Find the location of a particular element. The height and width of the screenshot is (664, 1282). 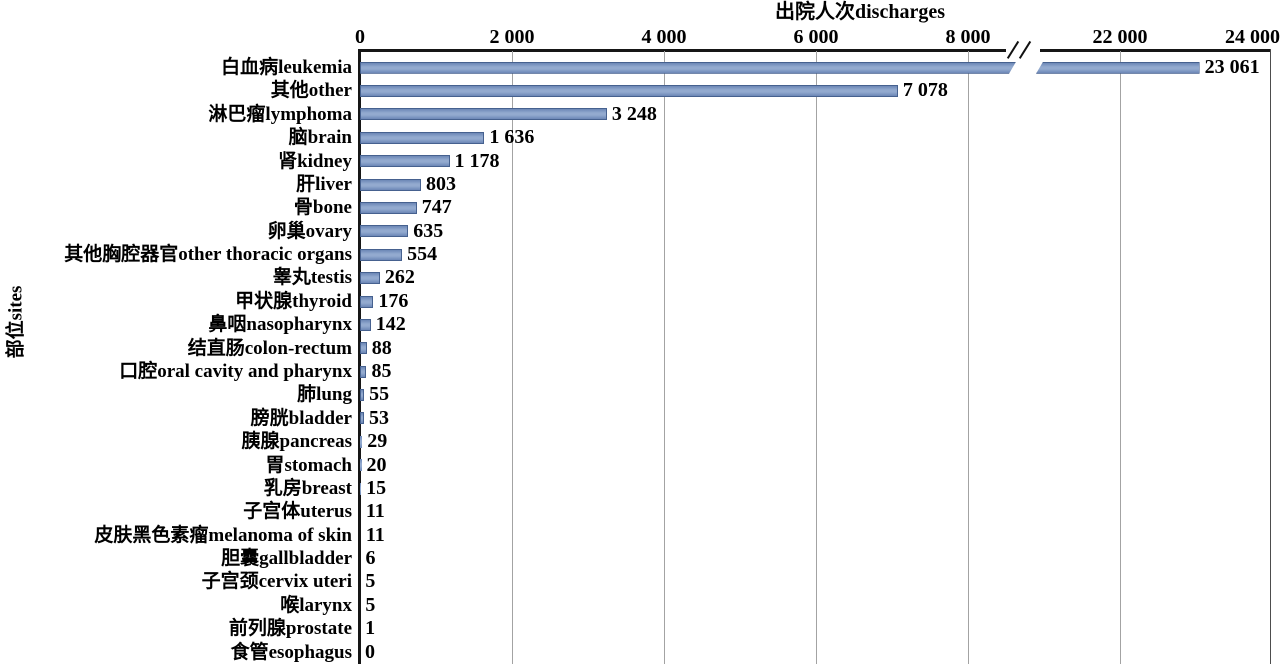

category-label: 食管esophagus is located at coordinates (291, 652).